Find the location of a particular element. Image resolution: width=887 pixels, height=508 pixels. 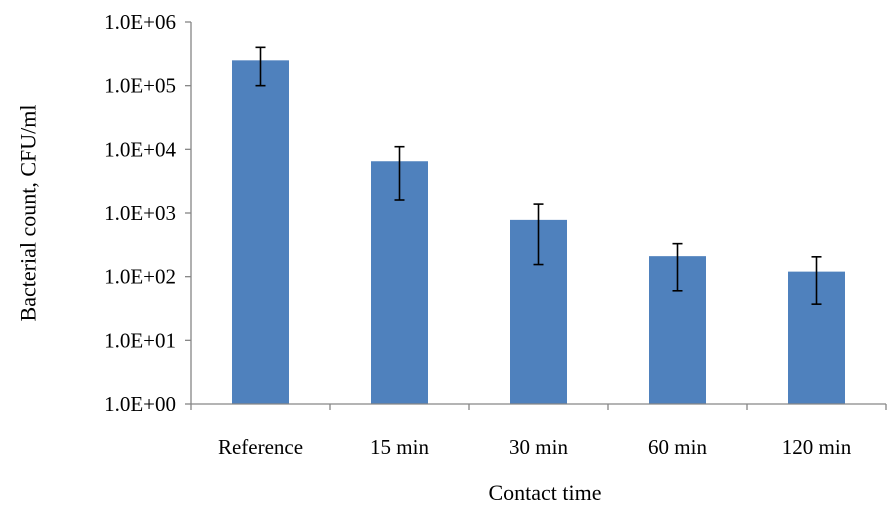

x-tick-label: Reference is located at coordinates (260, 447).